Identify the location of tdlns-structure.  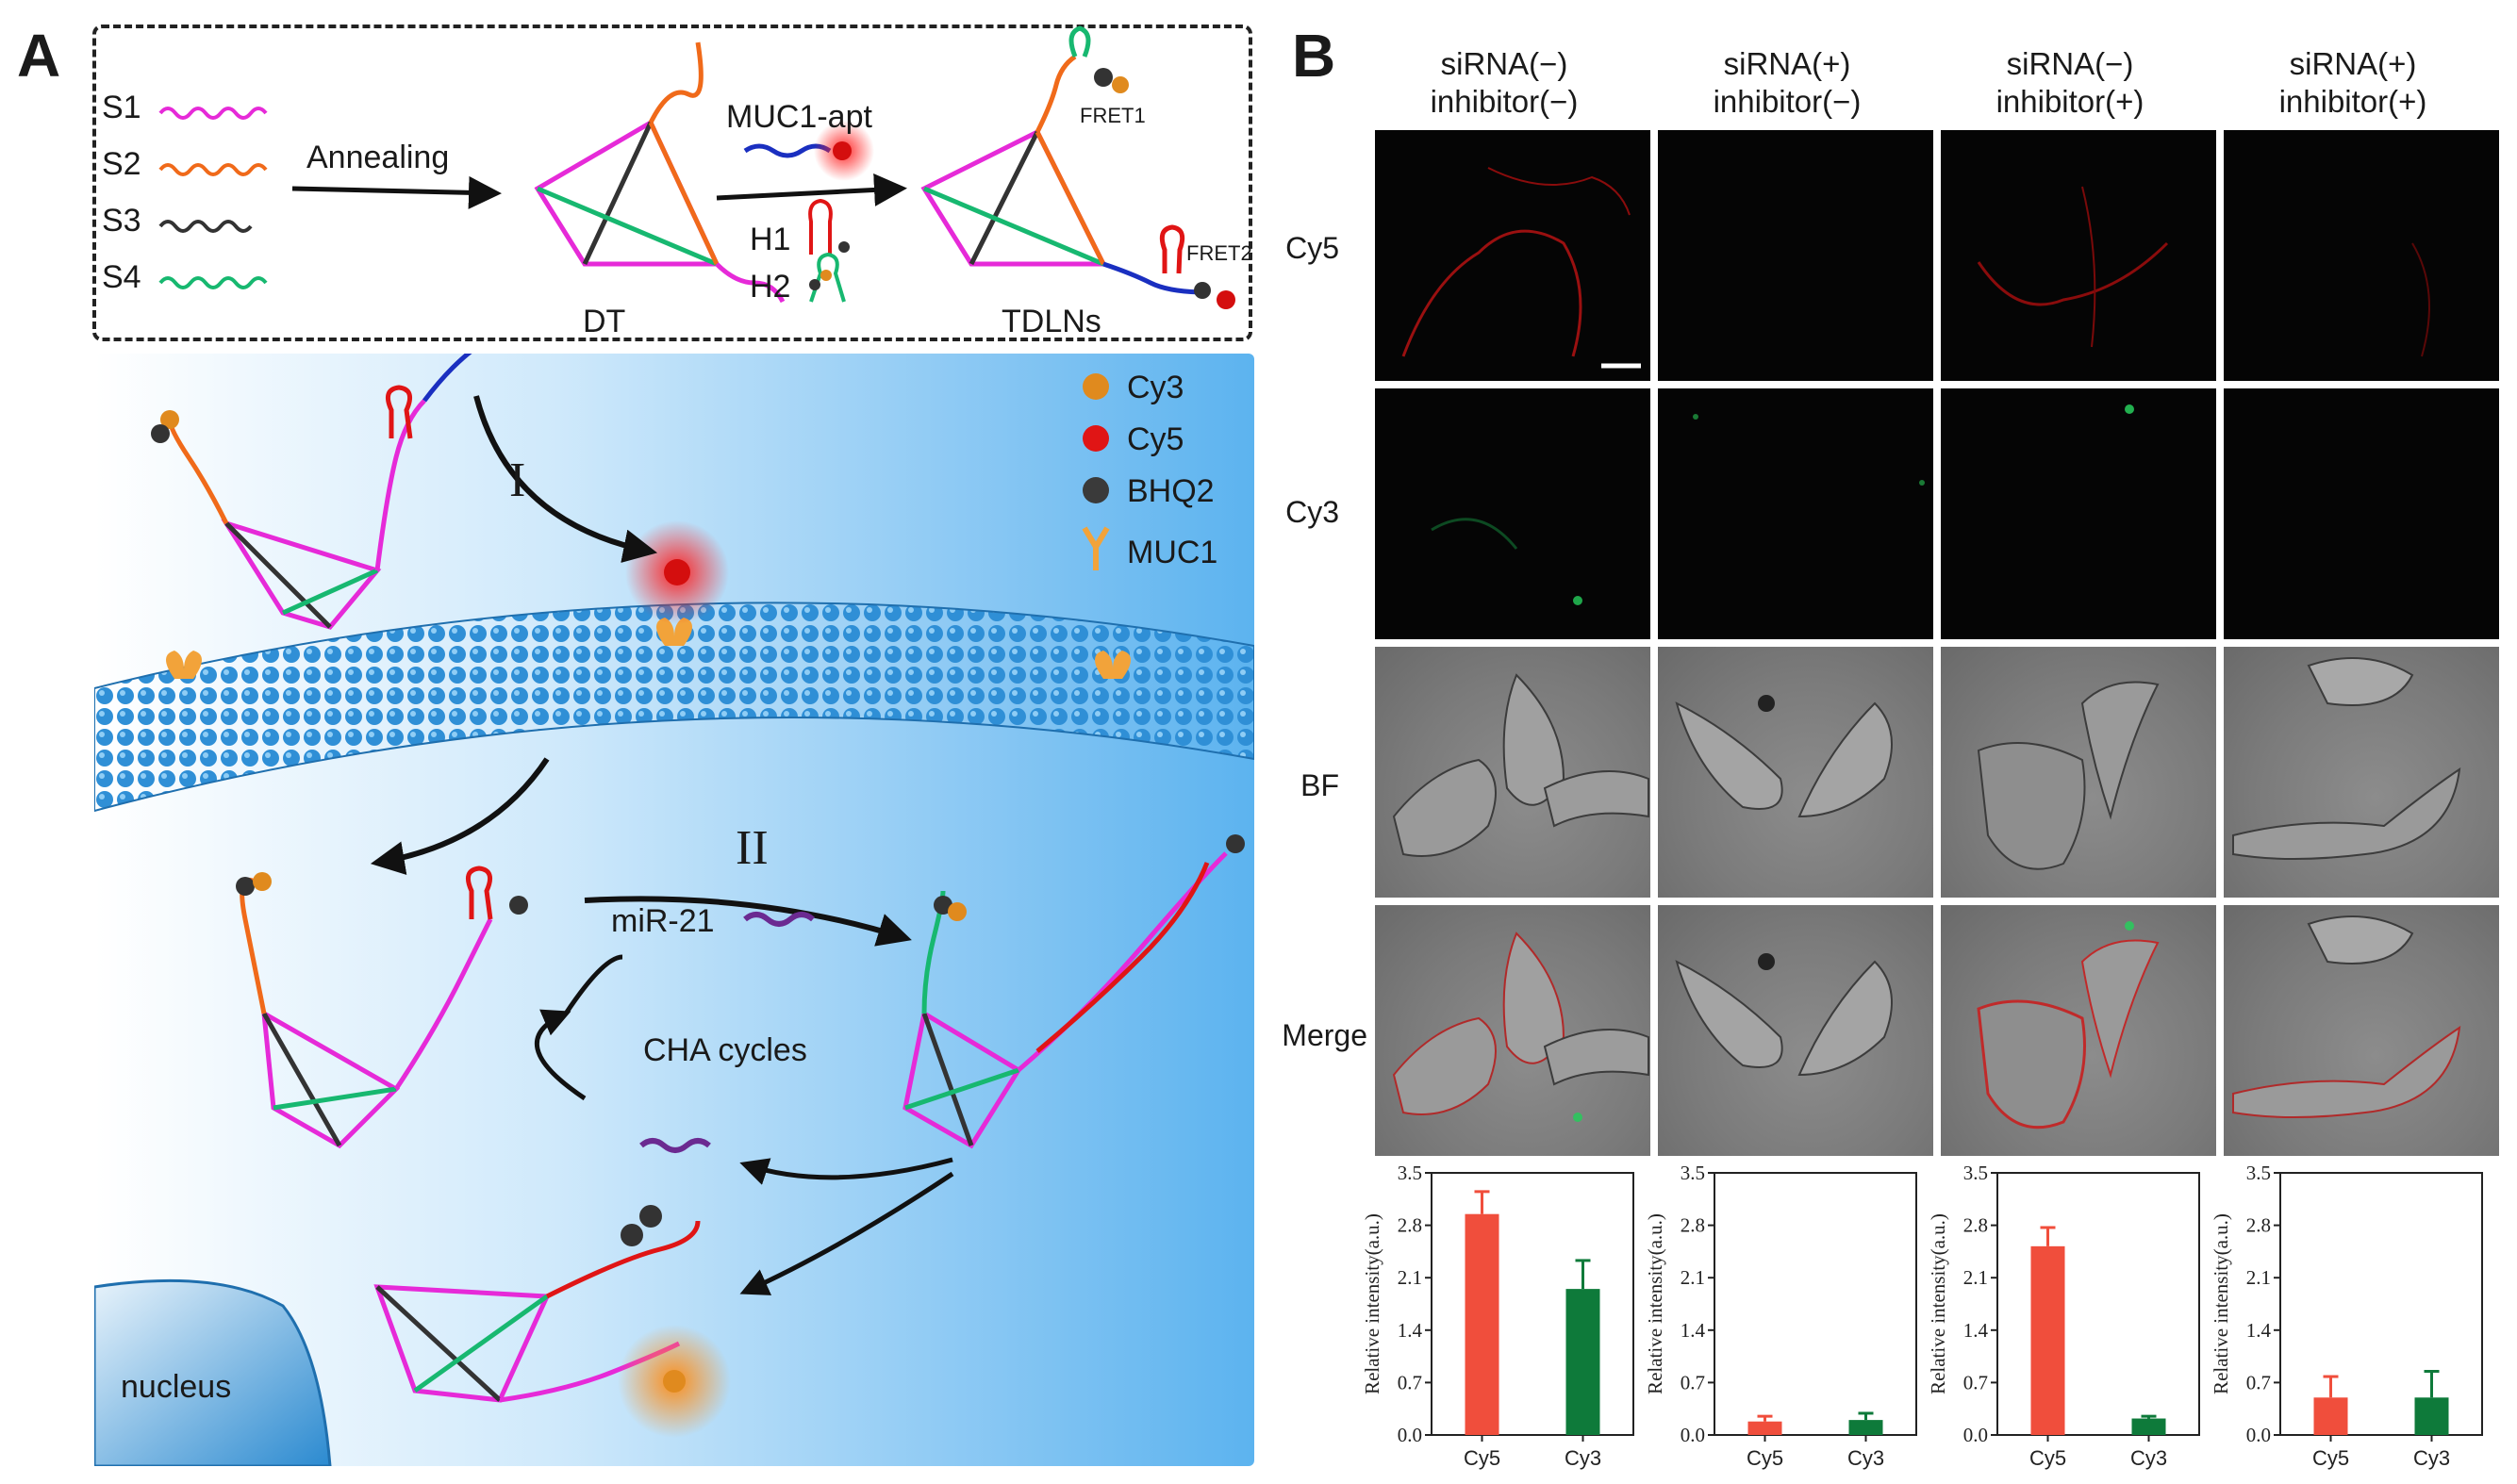
(1064, 160).